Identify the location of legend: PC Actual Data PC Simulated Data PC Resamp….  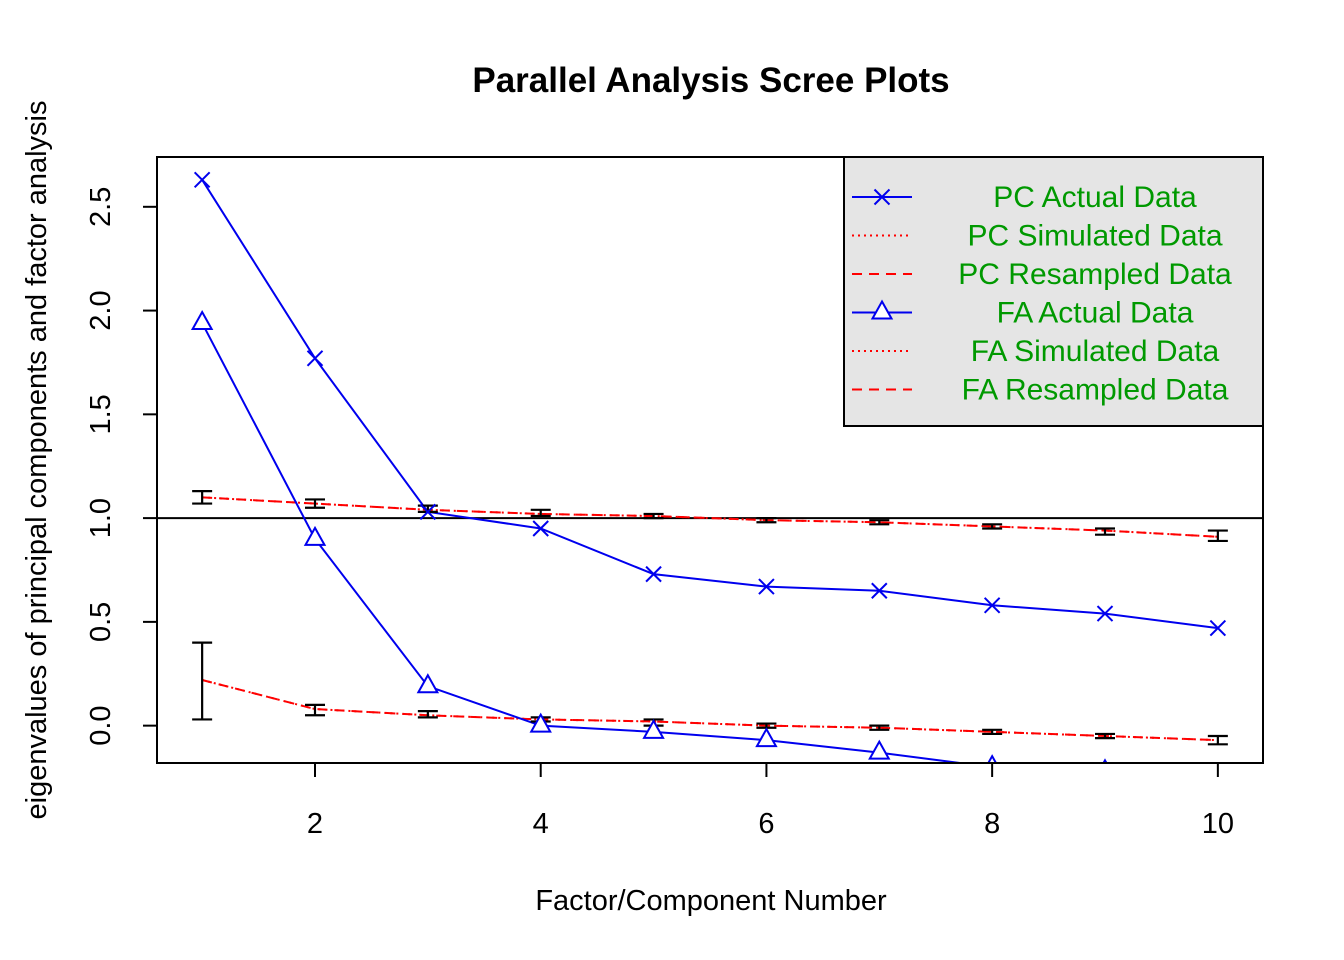
(1053, 291).